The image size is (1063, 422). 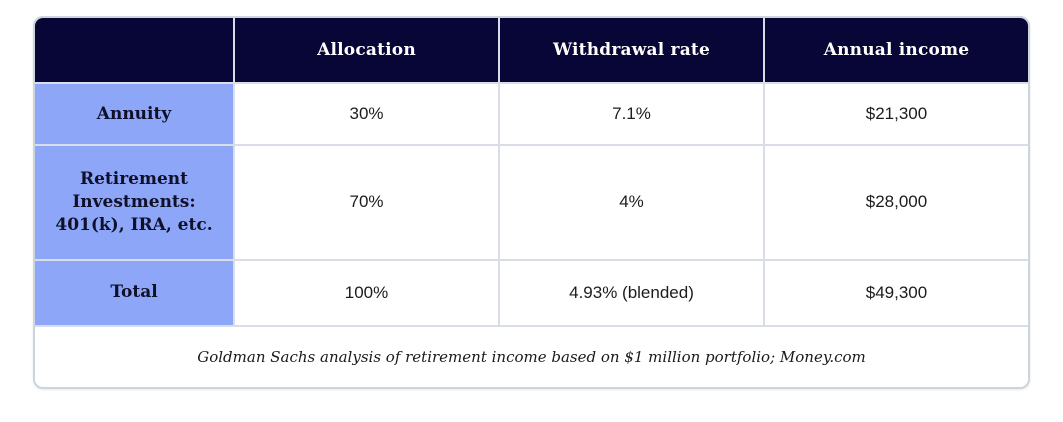 What do you see at coordinates (895, 51) in the screenshot?
I see `header-cell-annual-income: Annual income` at bounding box center [895, 51].